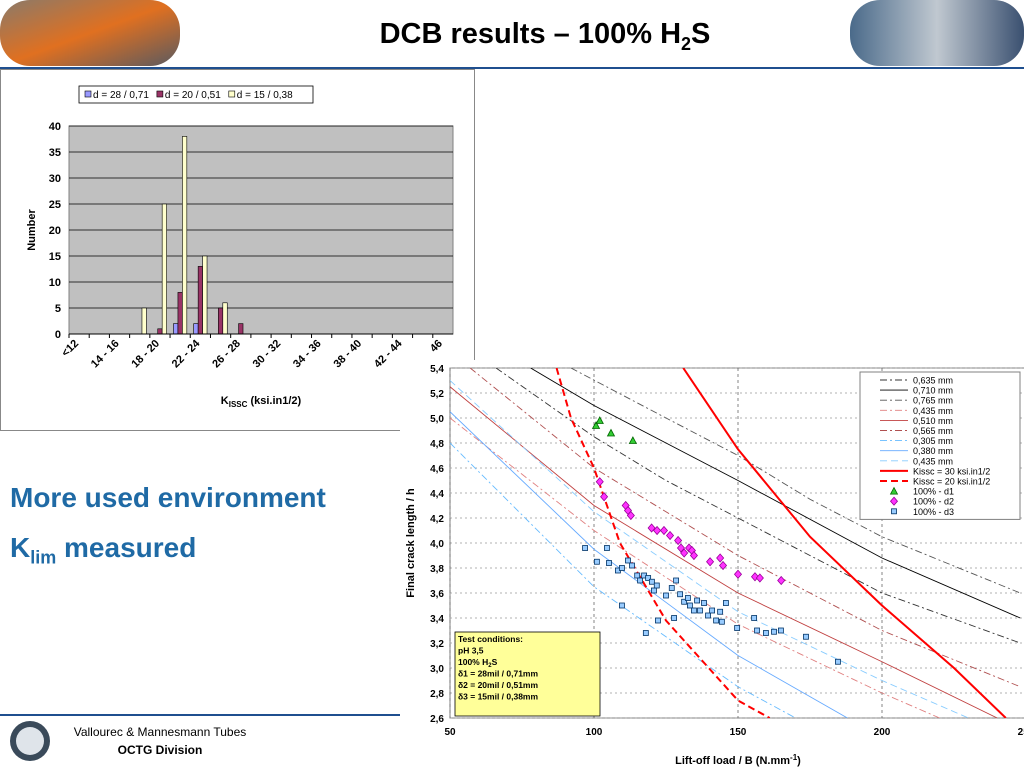  I want to click on annotation-part: Test conditions:, so click(490, 639).